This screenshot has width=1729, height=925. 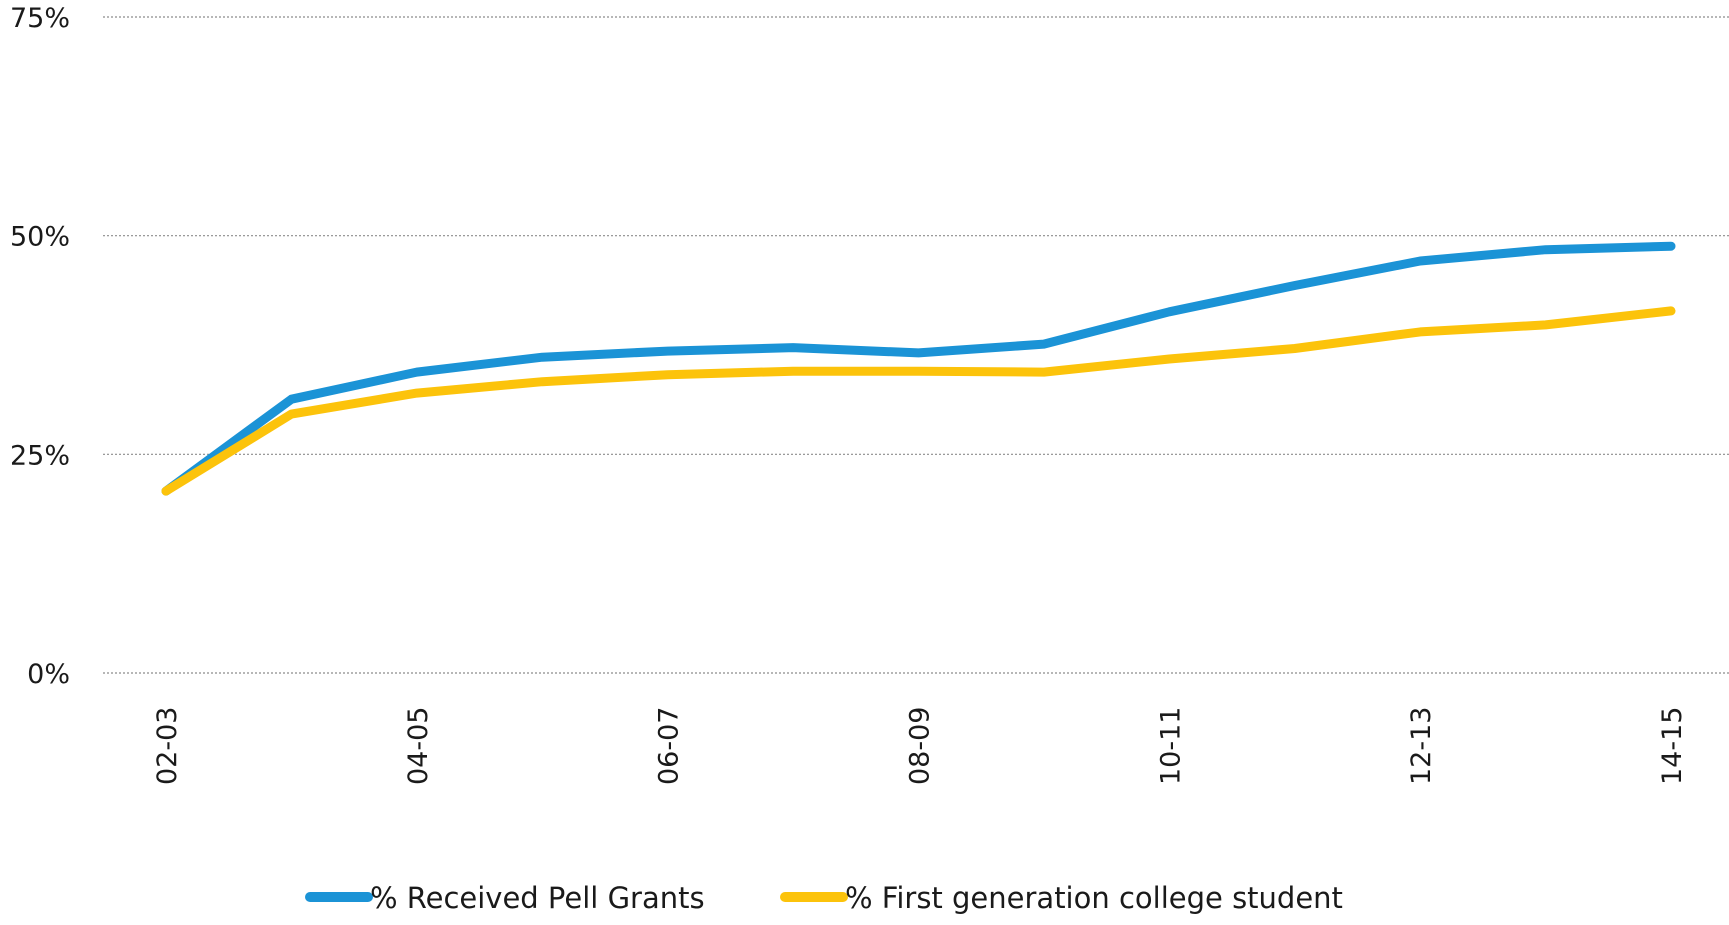 What do you see at coordinates (418, 746) in the screenshot?
I see `x-tick-label: 04-05` at bounding box center [418, 746].